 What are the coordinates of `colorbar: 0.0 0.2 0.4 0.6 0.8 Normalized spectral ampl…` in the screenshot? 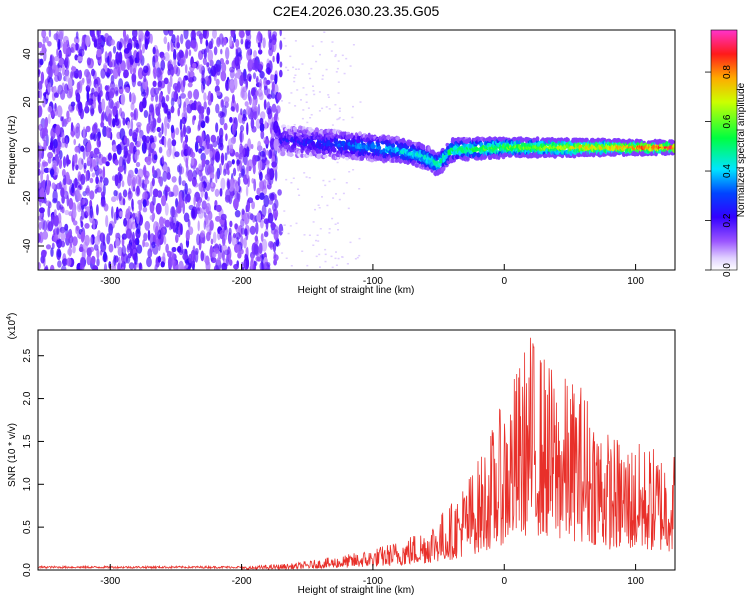 It's located at (726, 153).